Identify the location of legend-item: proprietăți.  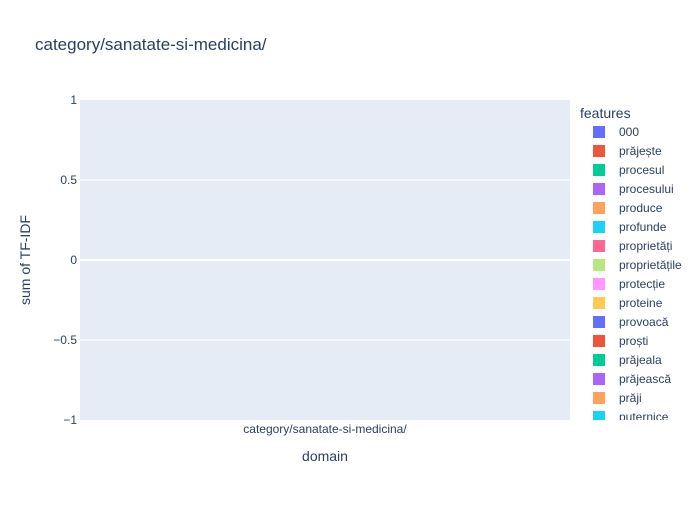
(632, 246).